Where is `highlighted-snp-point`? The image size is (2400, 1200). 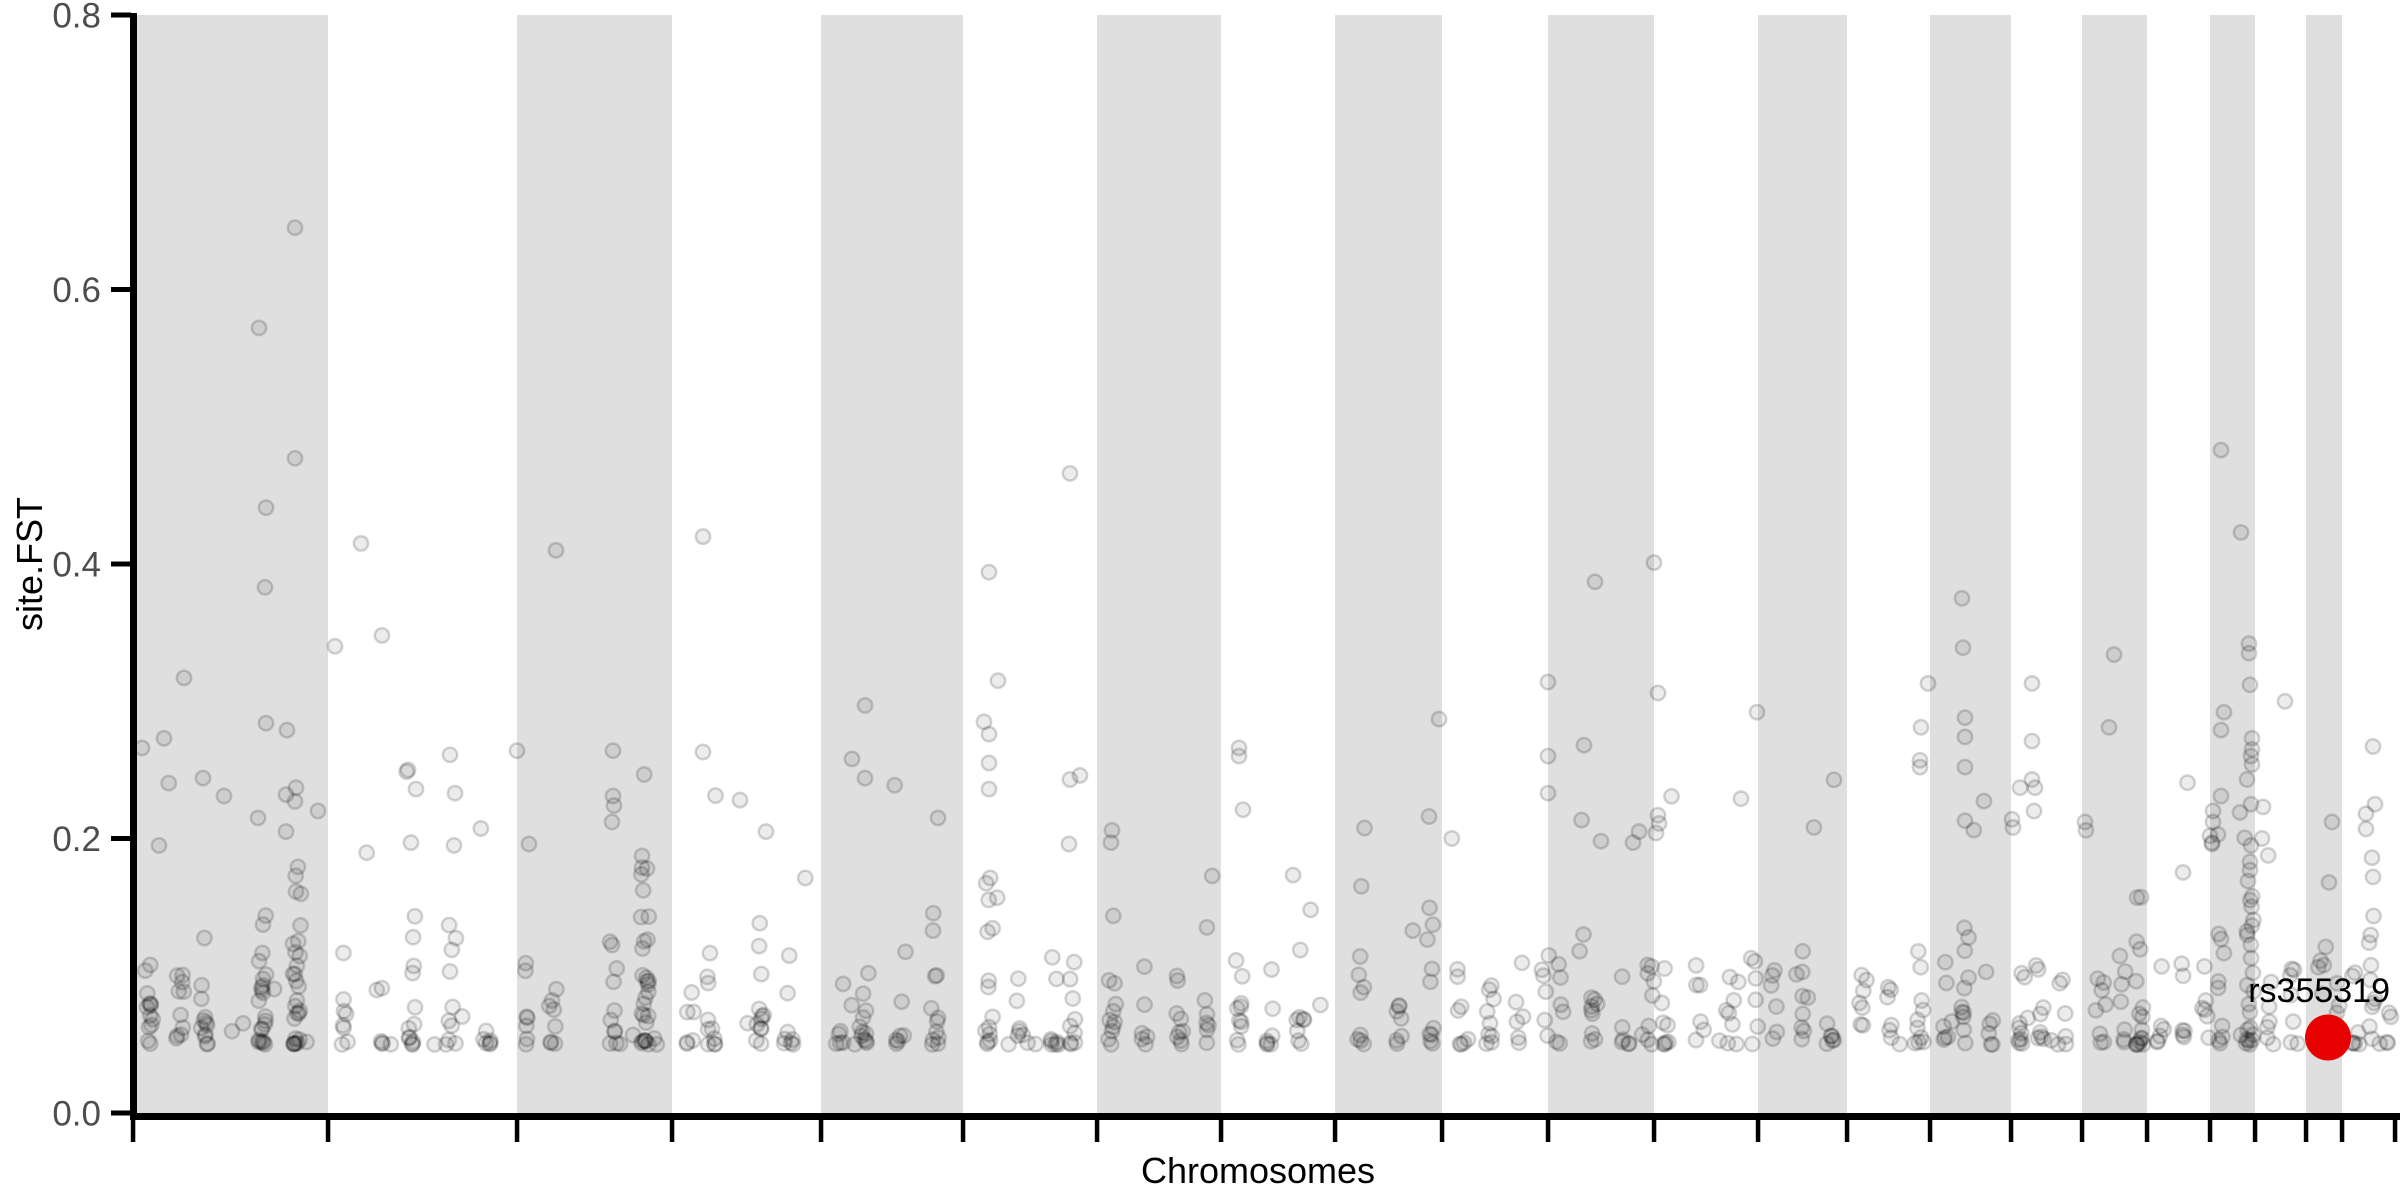 highlighted-snp-point is located at coordinates (2328, 1037).